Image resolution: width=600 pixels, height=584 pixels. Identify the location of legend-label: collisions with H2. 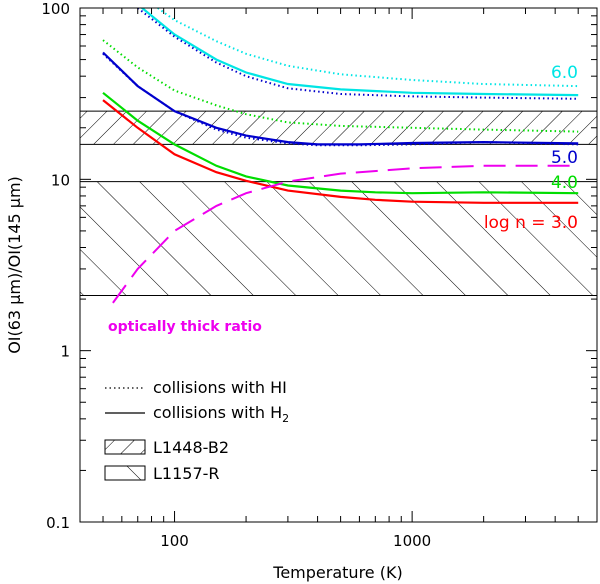
(221, 414).